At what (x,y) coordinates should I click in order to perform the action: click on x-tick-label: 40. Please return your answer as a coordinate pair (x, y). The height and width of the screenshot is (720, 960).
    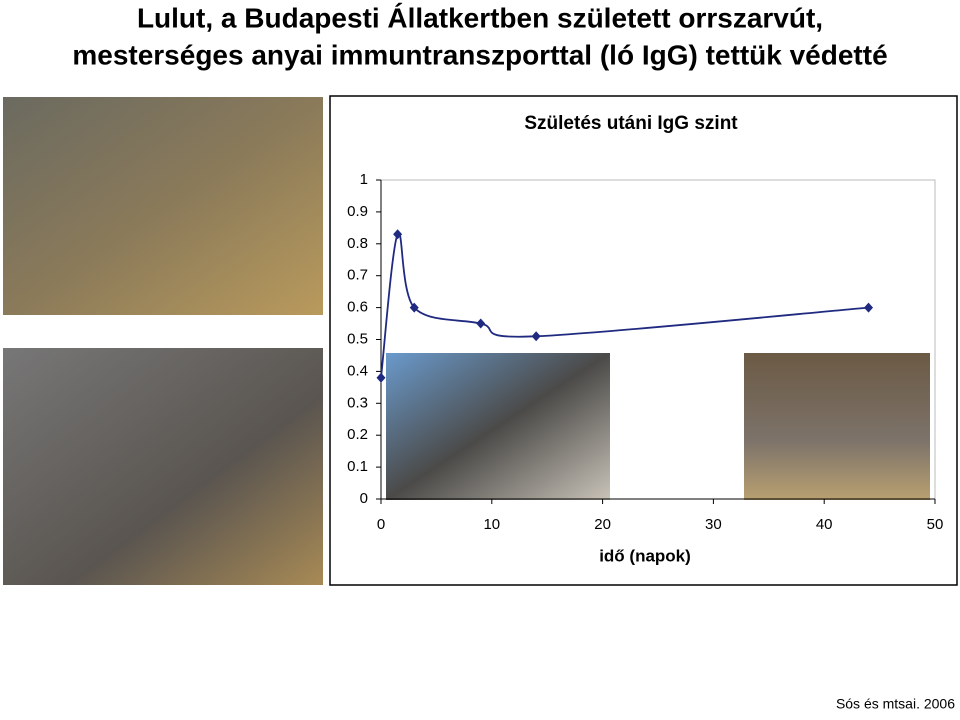
    Looking at the image, I should click on (824, 524).